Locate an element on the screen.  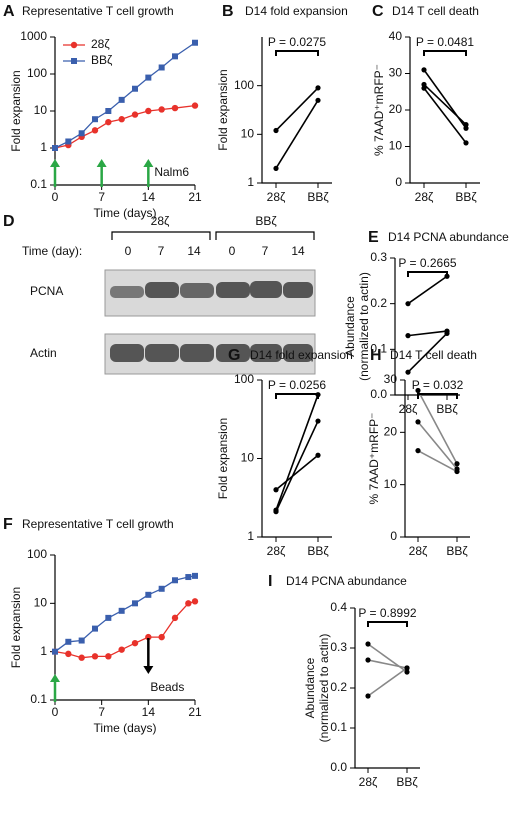
time-label: Time (day): is located at coordinates (52, 251).